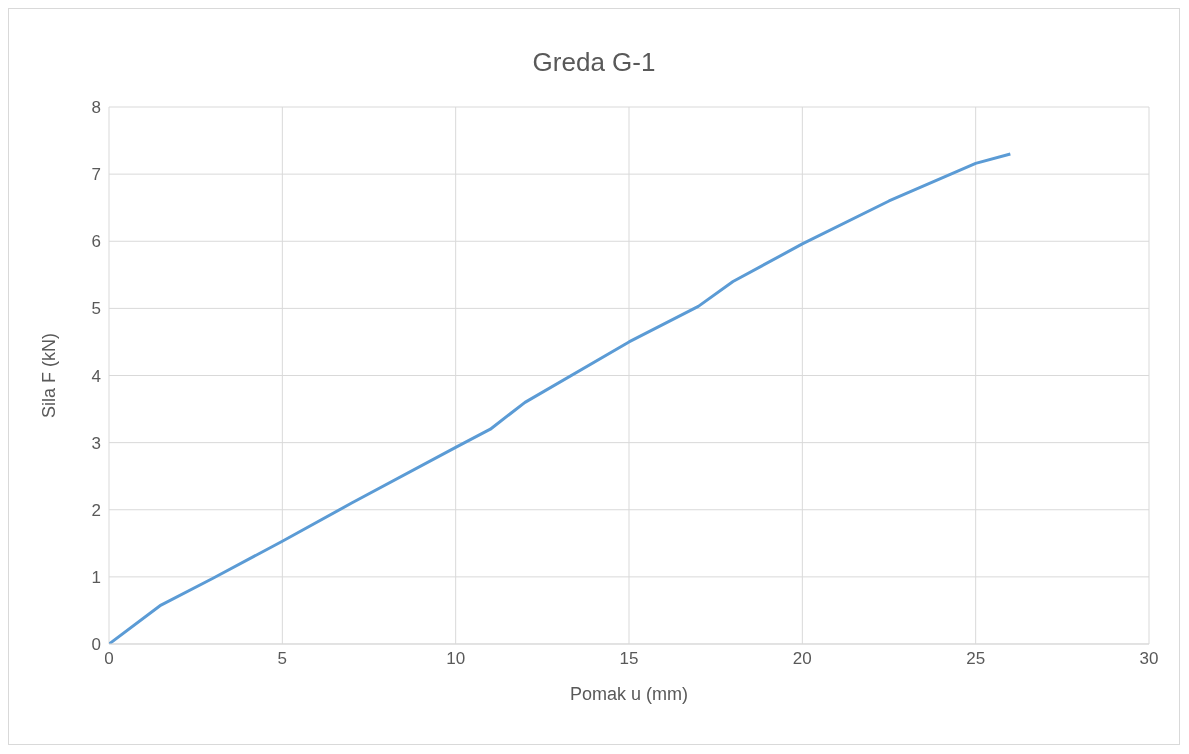 This screenshot has height=754, width=1189. Describe the element at coordinates (629, 659) in the screenshot. I see `x-tick-label: 15` at that location.